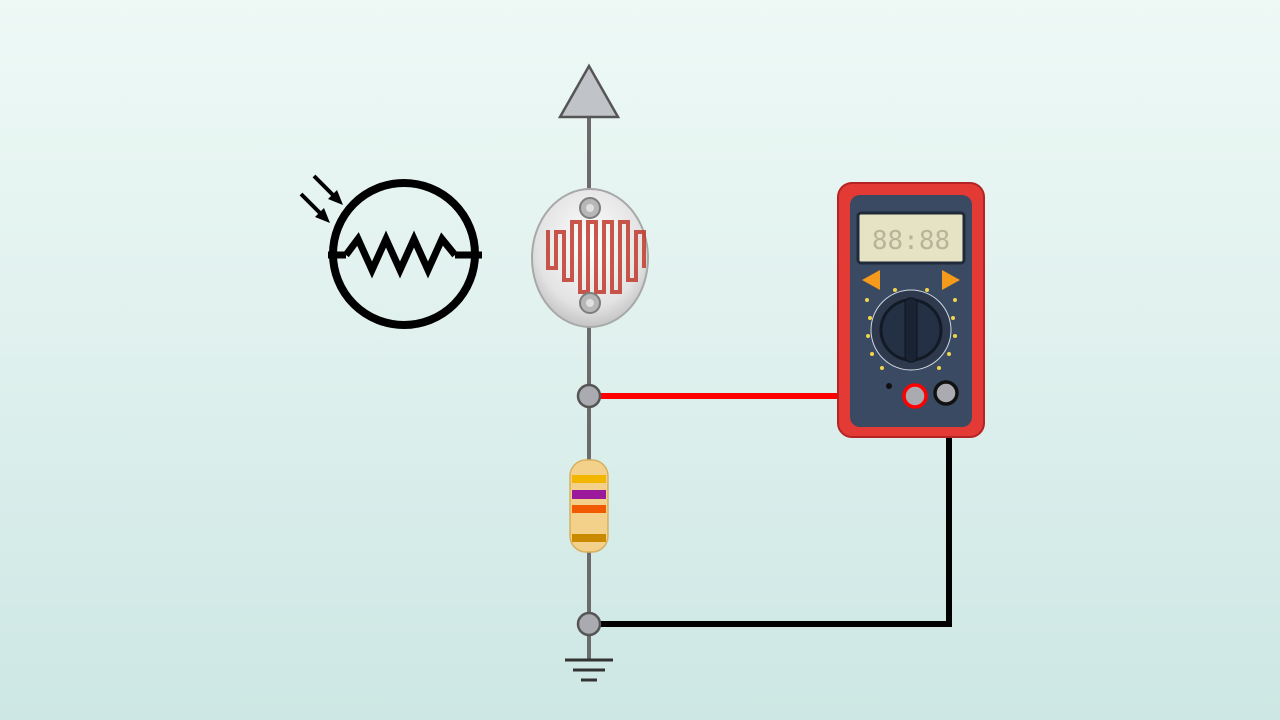  I want to click on multimeter-red-jack, so click(915, 396).